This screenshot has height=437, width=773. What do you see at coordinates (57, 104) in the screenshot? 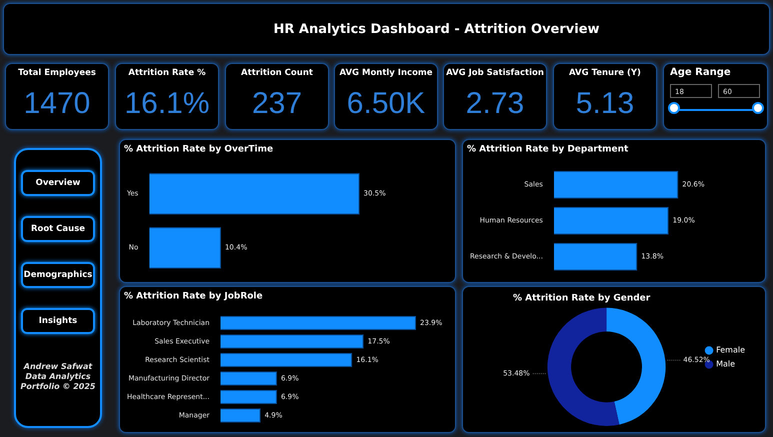
I see `text: 1470` at bounding box center [57, 104].